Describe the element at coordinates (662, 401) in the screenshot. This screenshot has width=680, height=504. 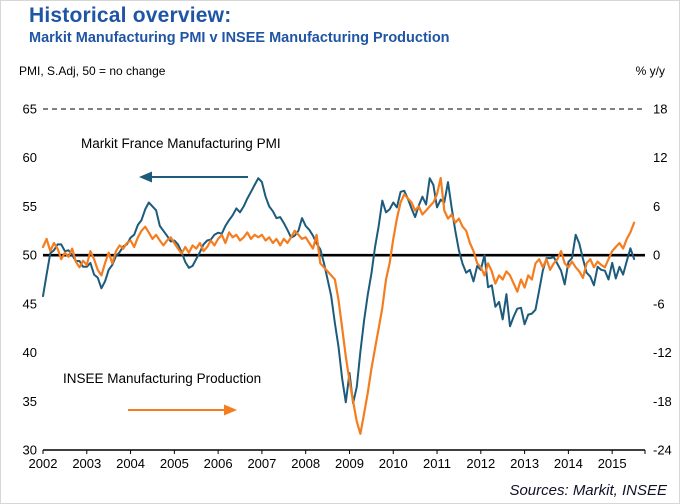
I see `right-axis-tick-label: -18` at that location.